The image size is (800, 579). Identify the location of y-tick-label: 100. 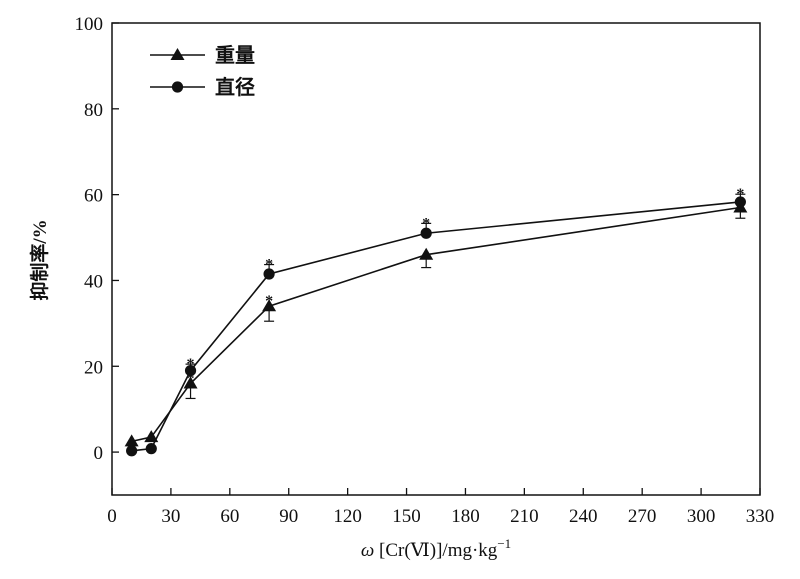
(89, 24).